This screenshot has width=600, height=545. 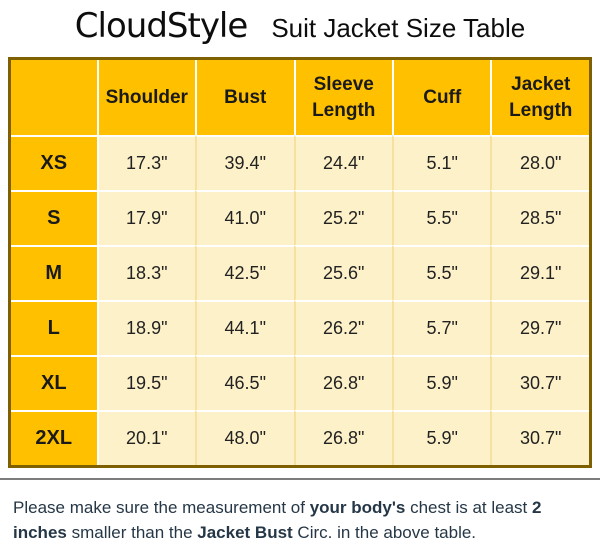 What do you see at coordinates (468, 507) in the screenshot?
I see `footer-text-segment: chest is at least` at bounding box center [468, 507].